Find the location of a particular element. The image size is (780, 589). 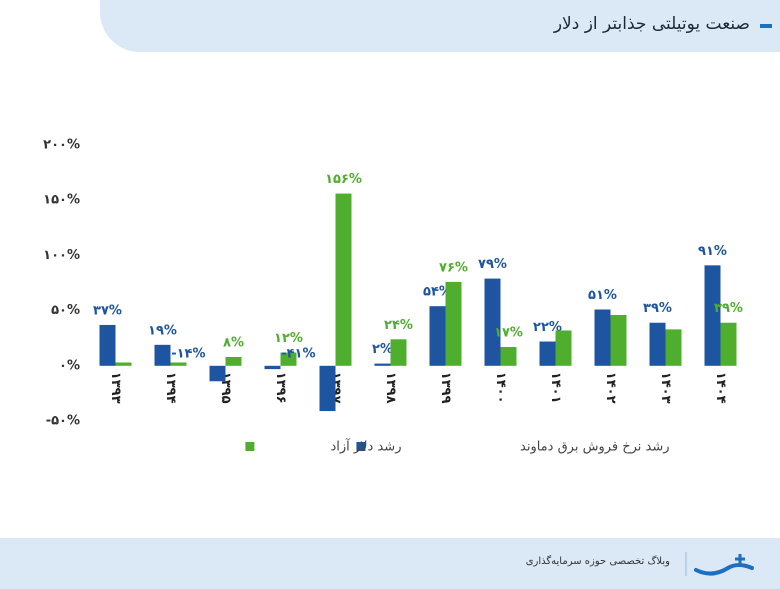

x-tick-label: ۱۳۹۹ is located at coordinates (445, 388).